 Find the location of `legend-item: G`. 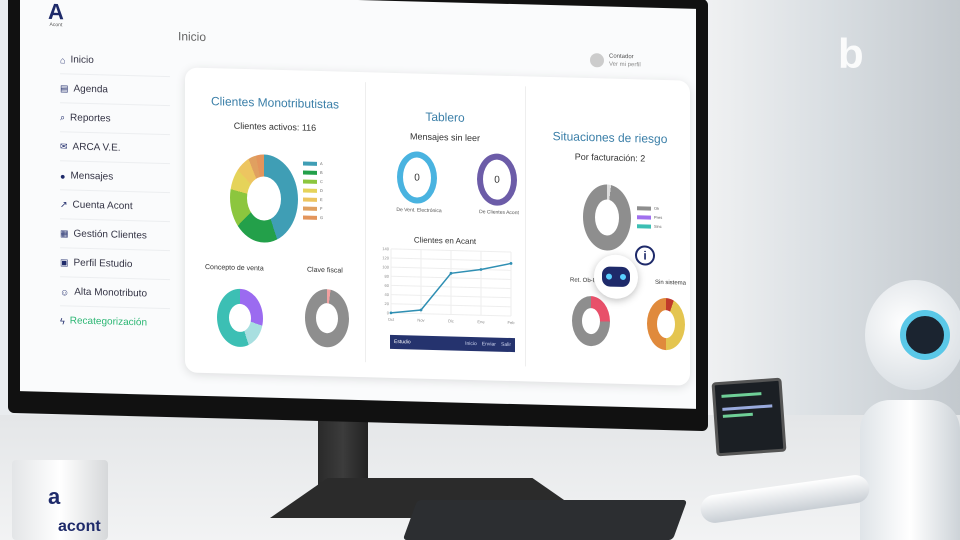

legend-item: G is located at coordinates (313, 218).